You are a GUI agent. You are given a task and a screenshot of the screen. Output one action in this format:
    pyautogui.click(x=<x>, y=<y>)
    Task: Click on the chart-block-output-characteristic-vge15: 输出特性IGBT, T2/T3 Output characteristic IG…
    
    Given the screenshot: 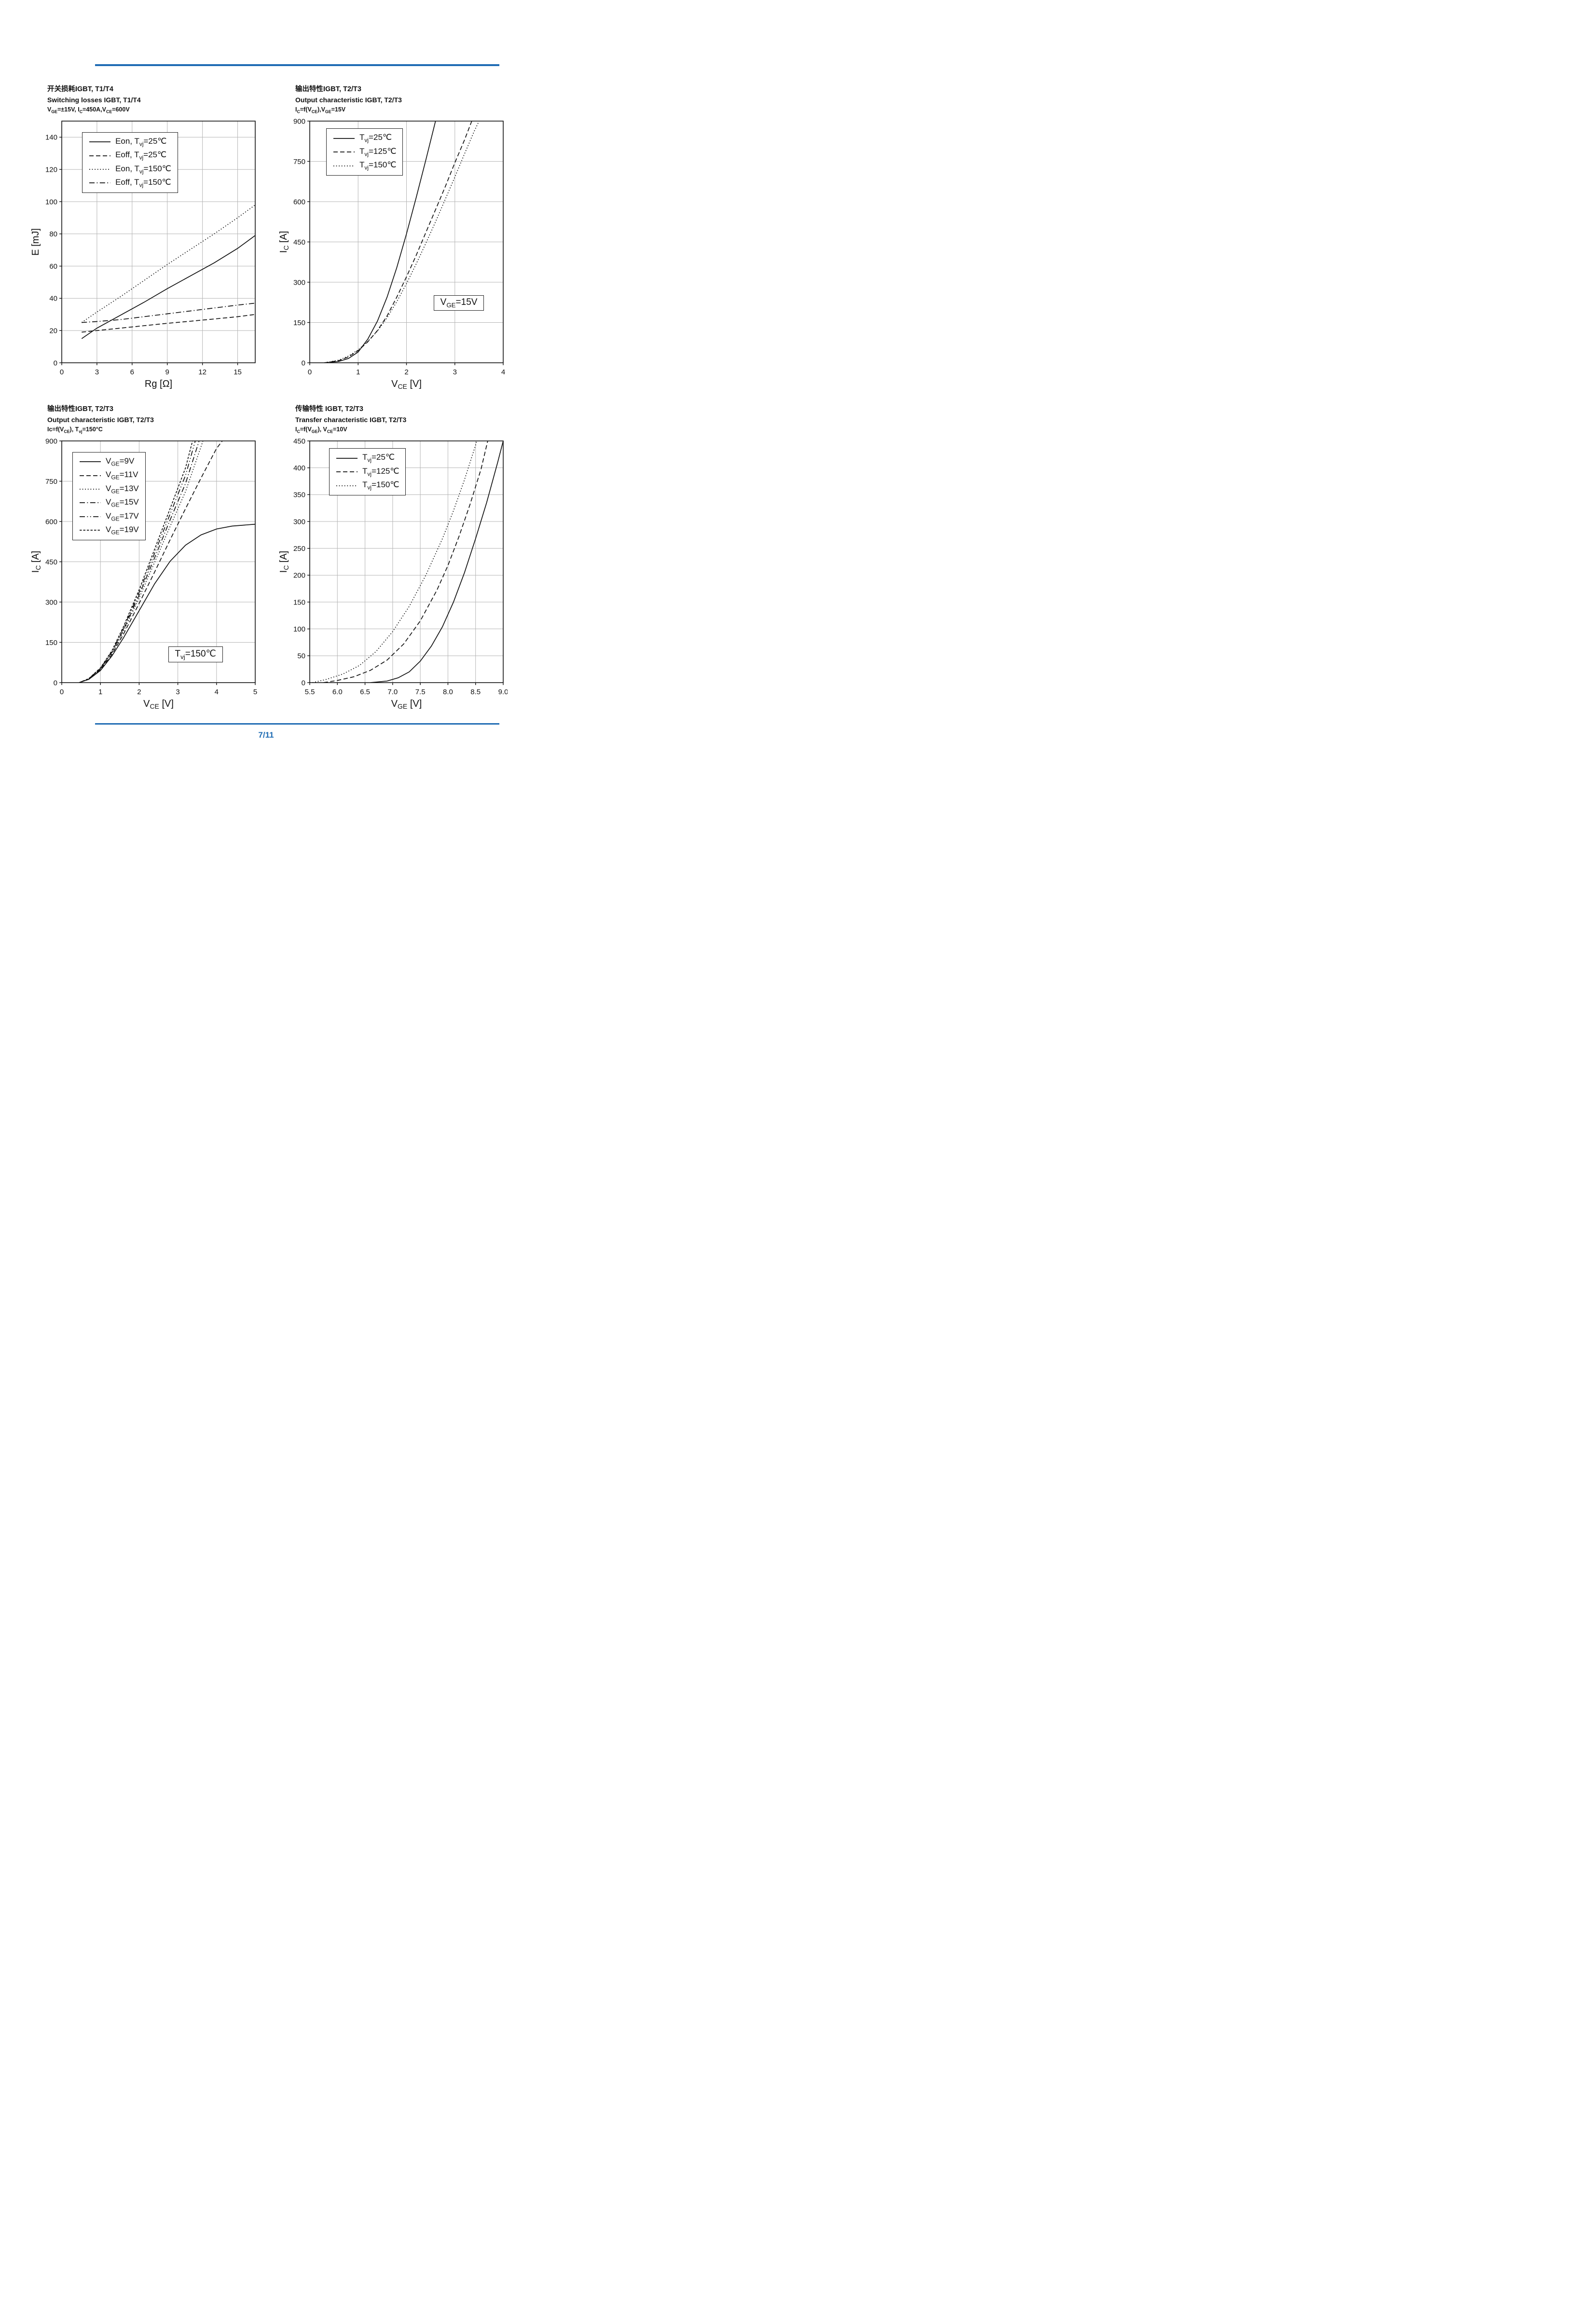 What is the action you would take?
    pyautogui.click(x=393, y=239)
    